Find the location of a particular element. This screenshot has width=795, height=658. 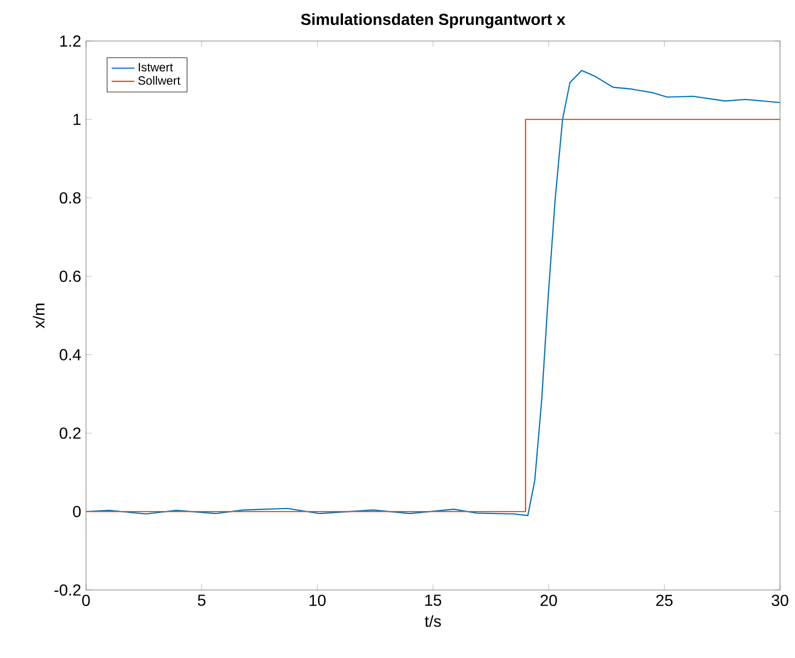

x-tick-label: 0 is located at coordinates (86, 600).